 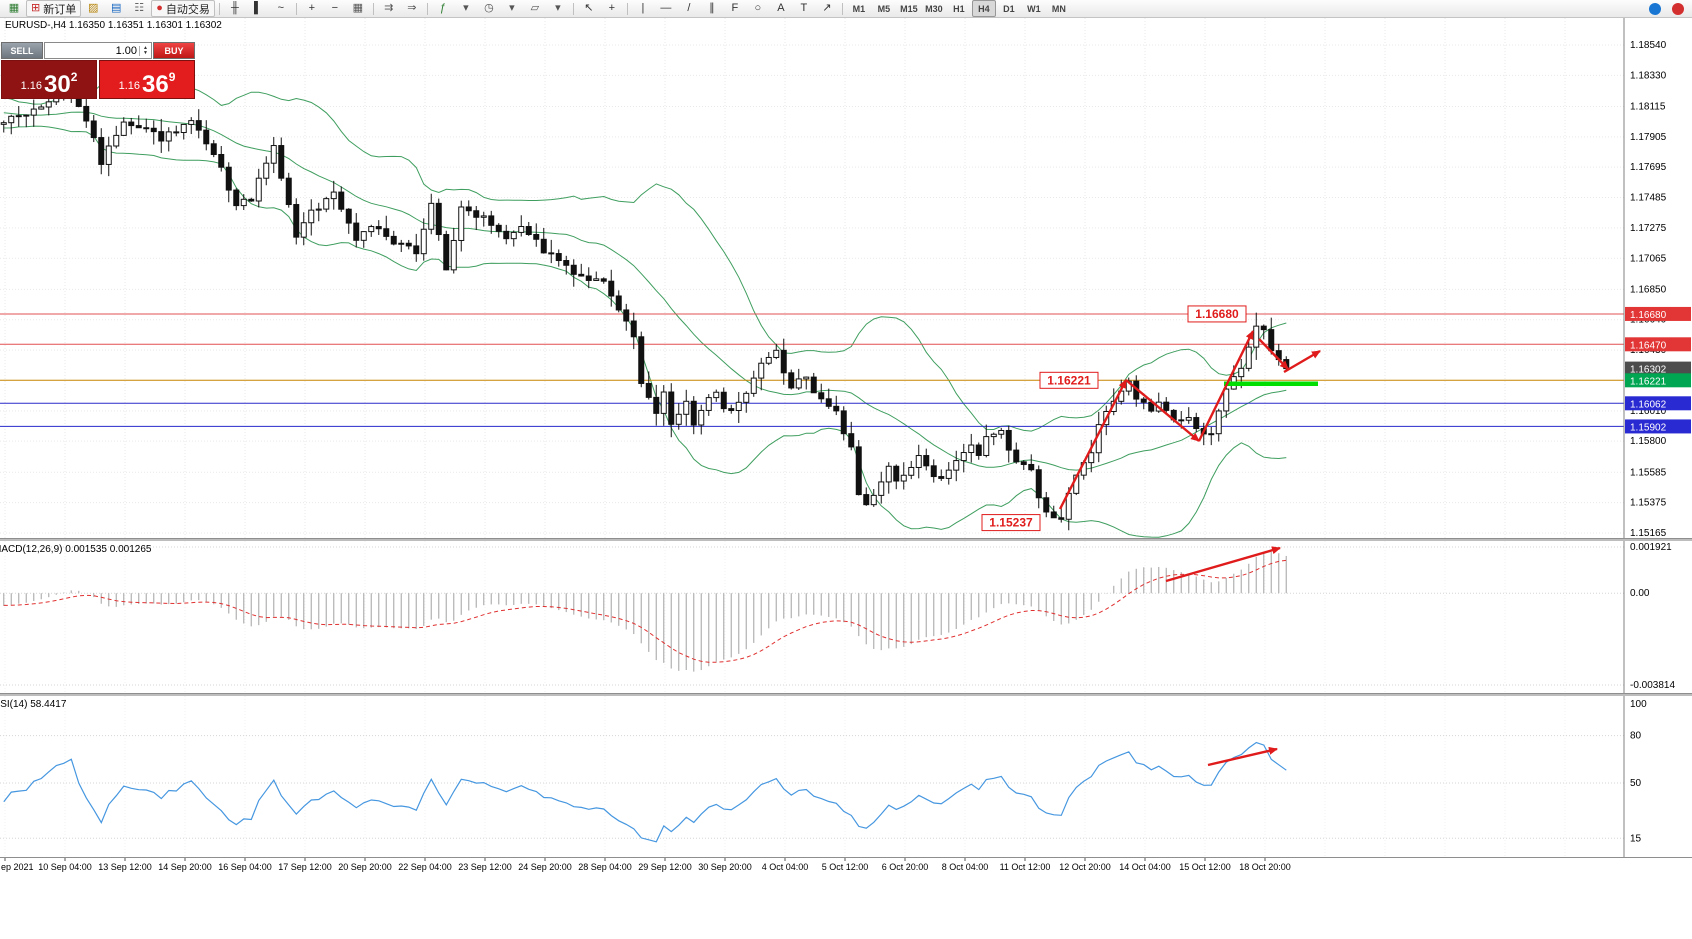 I want to click on annotation-label-1.16680: 1.16680, so click(x=1217, y=314).